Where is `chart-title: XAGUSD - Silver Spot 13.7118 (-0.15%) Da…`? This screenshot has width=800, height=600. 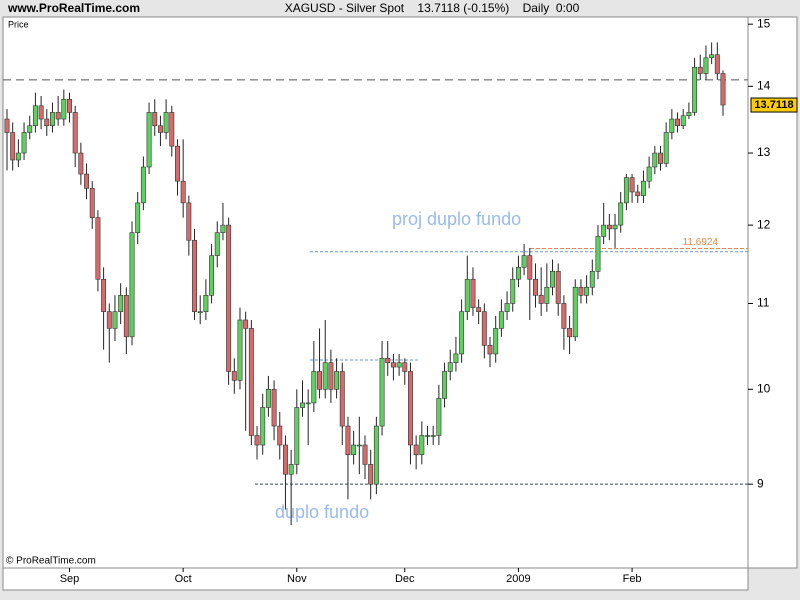 chart-title: XAGUSD - Silver Spot 13.7118 (-0.15%) Da… is located at coordinates (432, 8).